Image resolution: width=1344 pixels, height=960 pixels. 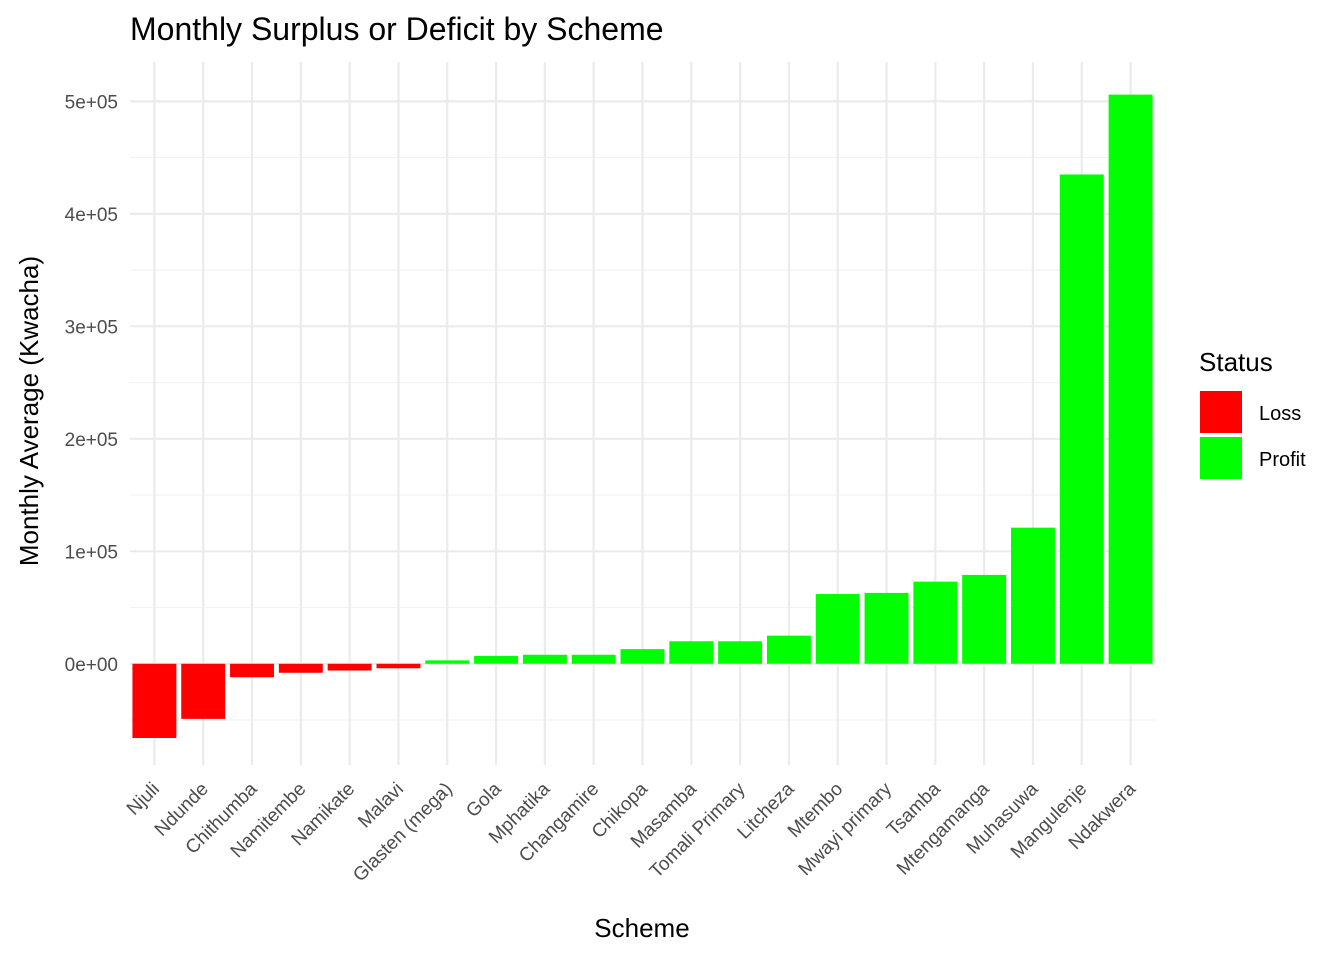 I want to click on bar-glasten-mega, so click(x=447, y=662).